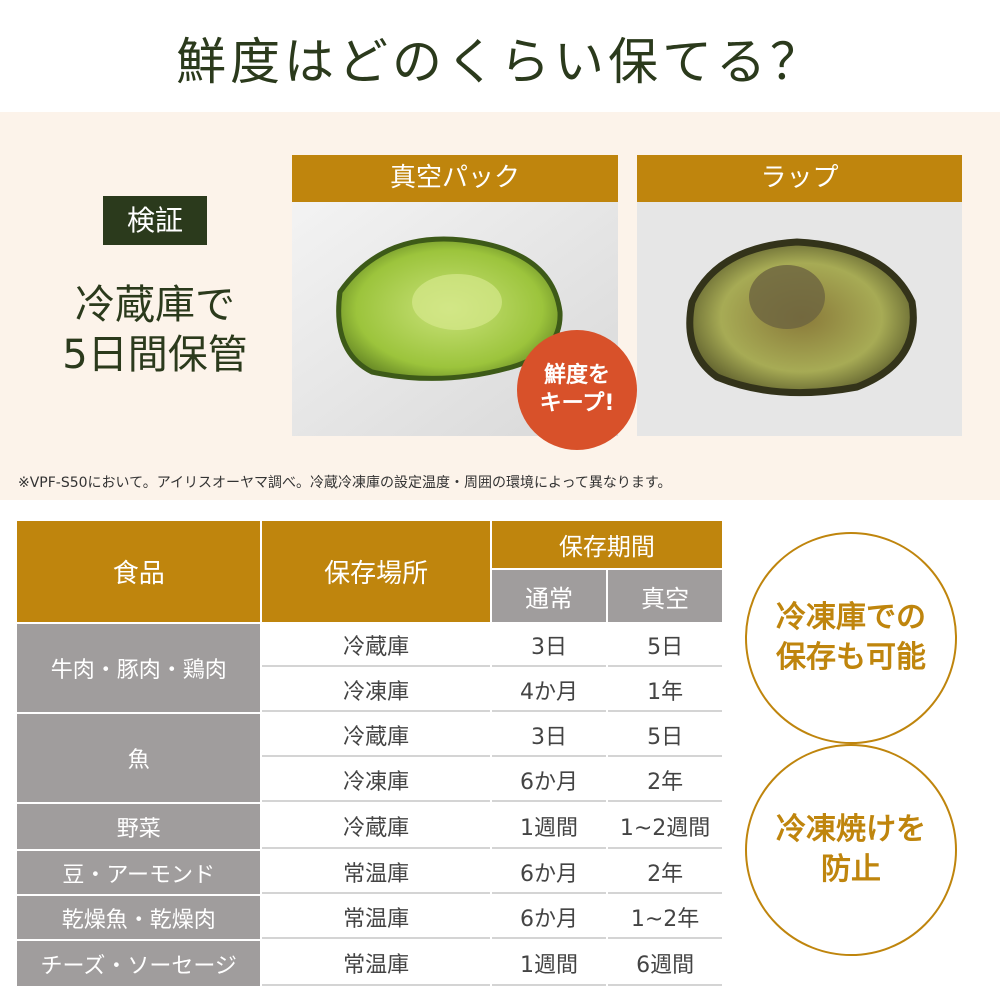 Image resolution: width=1000 pixels, height=1000 pixels. Describe the element at coordinates (799, 319) in the screenshot. I see `wrap-avocado-photo` at that location.